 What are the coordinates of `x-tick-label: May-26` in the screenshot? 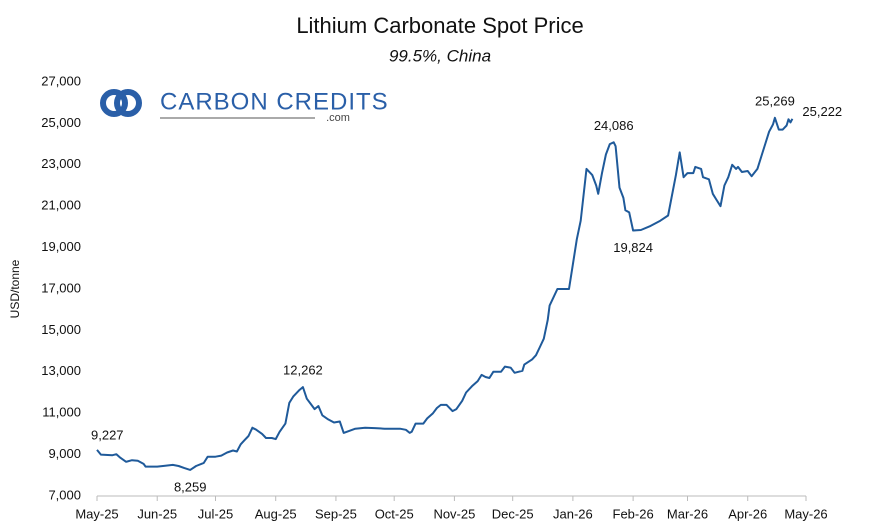 It's located at (805, 513).